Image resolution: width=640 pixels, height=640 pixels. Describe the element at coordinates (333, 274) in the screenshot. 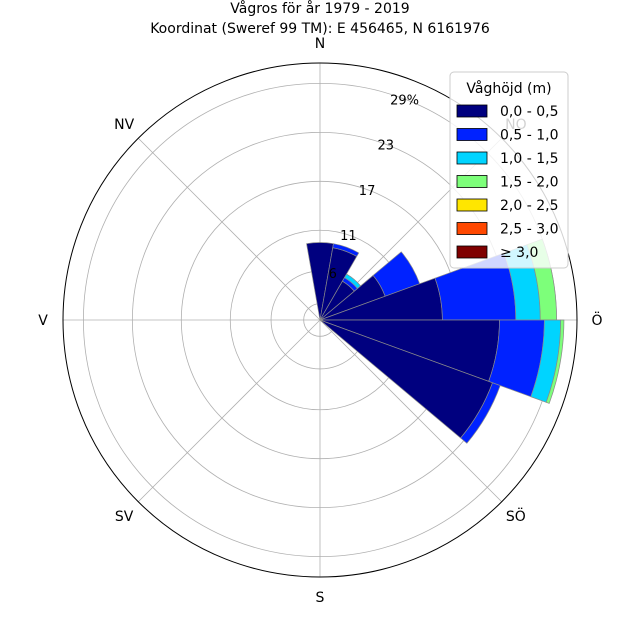

I see `radial-tick-label-0: 6` at that location.